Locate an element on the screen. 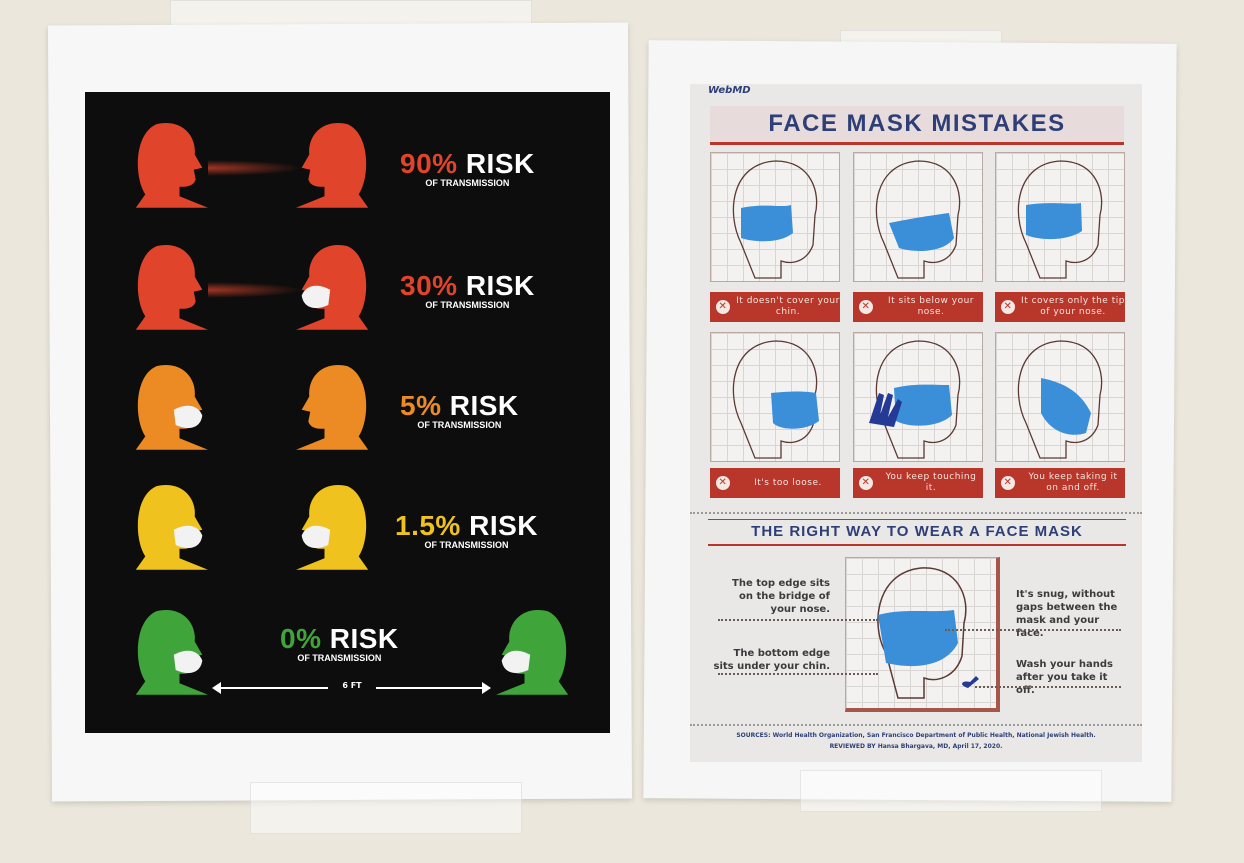  mistake-text: It's too loose. is located at coordinates (788, 482).